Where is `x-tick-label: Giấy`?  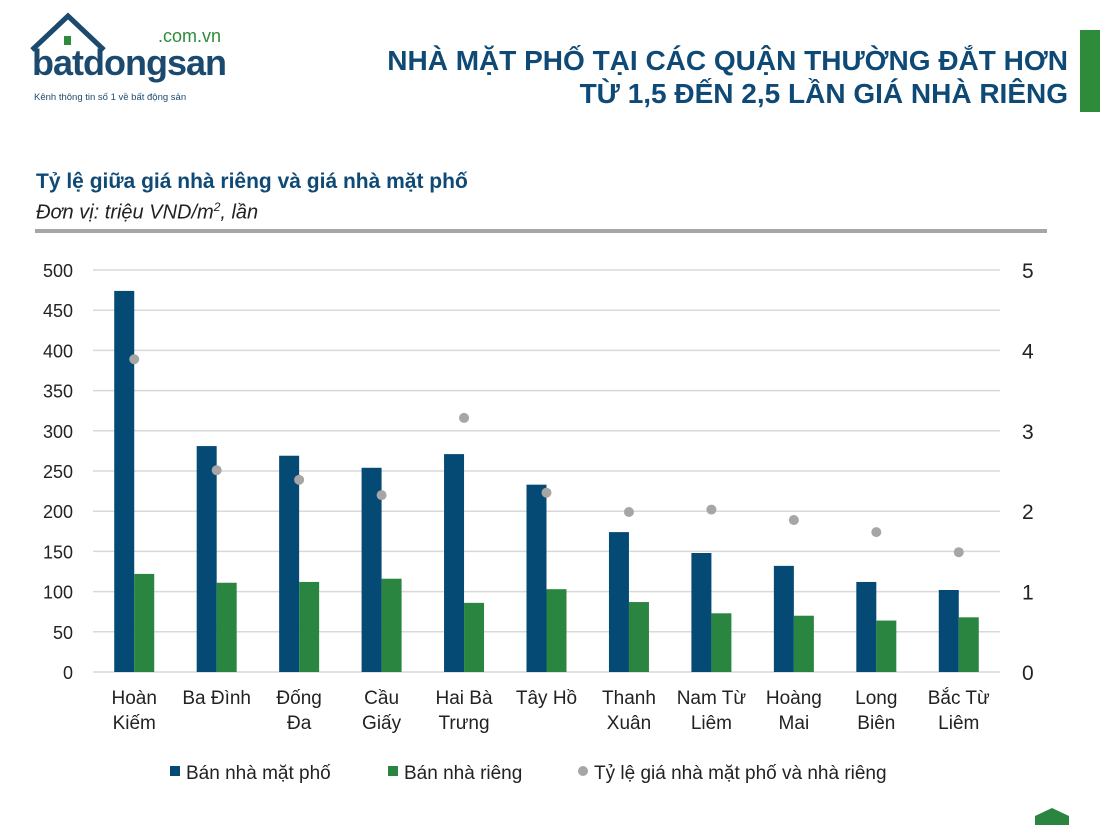 x-tick-label: Giấy is located at coordinates (382, 723).